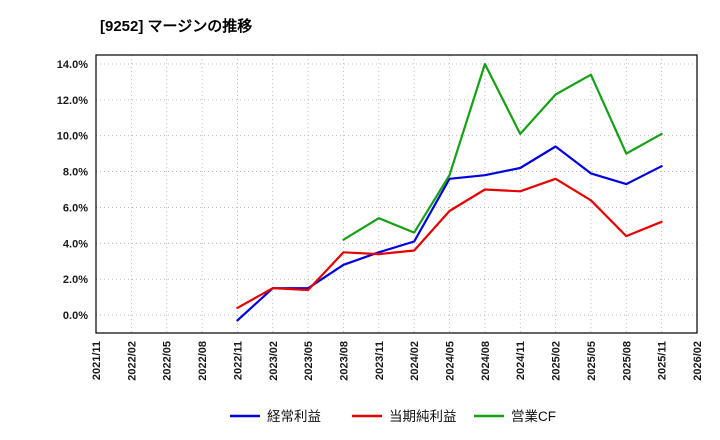  What do you see at coordinates (203, 361) in the screenshot?
I see `x-tick-label: 2022/08` at bounding box center [203, 361].